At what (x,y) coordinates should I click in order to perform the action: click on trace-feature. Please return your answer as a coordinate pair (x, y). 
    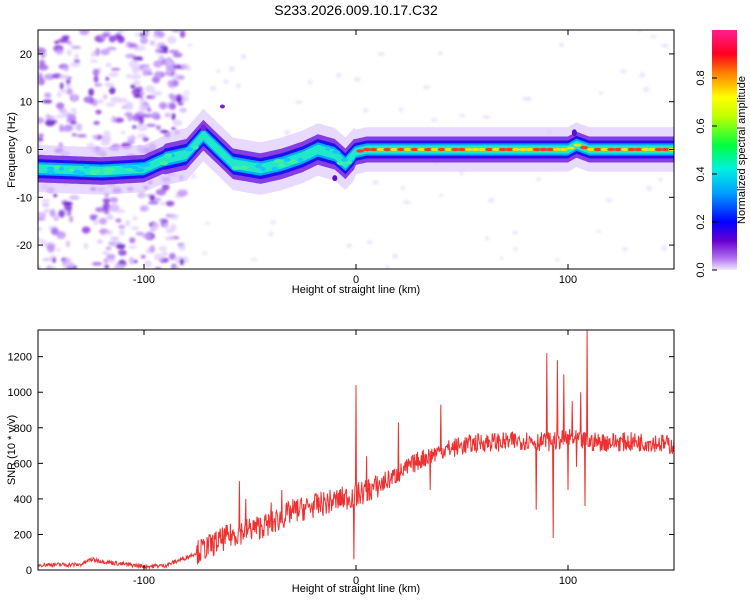
    Looking at the image, I should click on (574, 133).